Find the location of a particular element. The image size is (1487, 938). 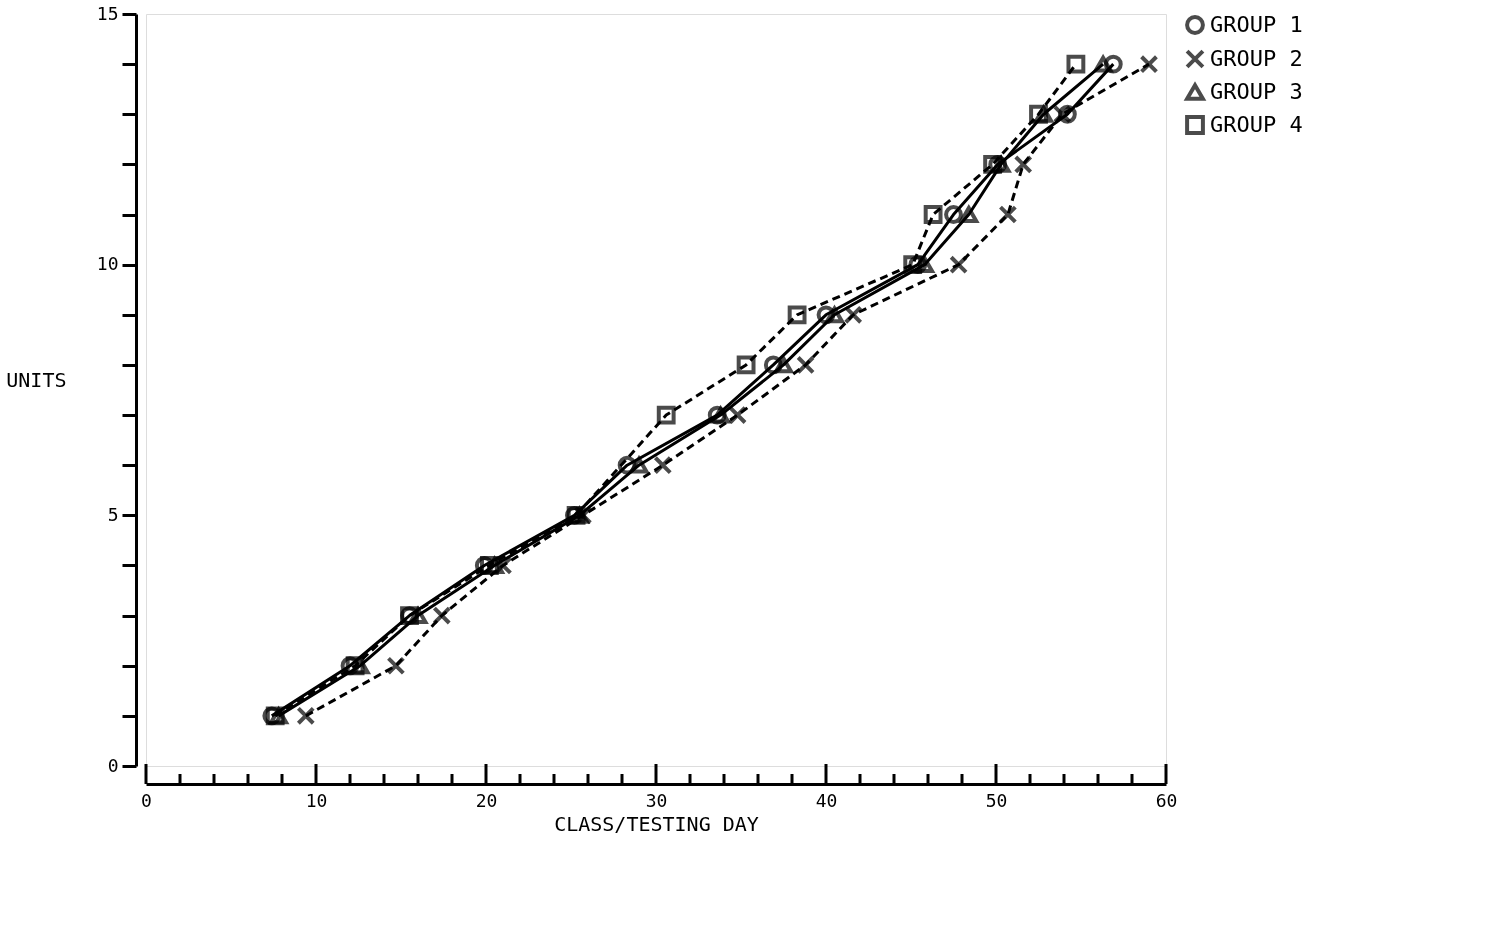

x-tick-label: 50 is located at coordinates (996, 800).